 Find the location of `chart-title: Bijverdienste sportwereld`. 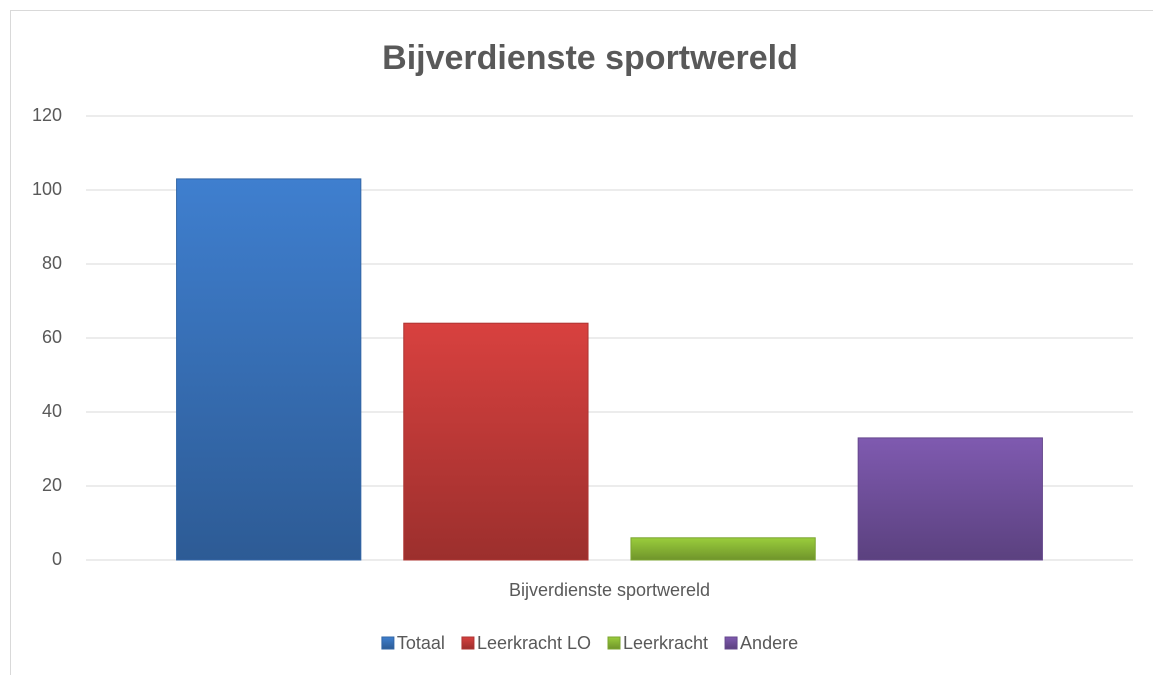

chart-title: Bijverdienste sportwereld is located at coordinates (590, 58).